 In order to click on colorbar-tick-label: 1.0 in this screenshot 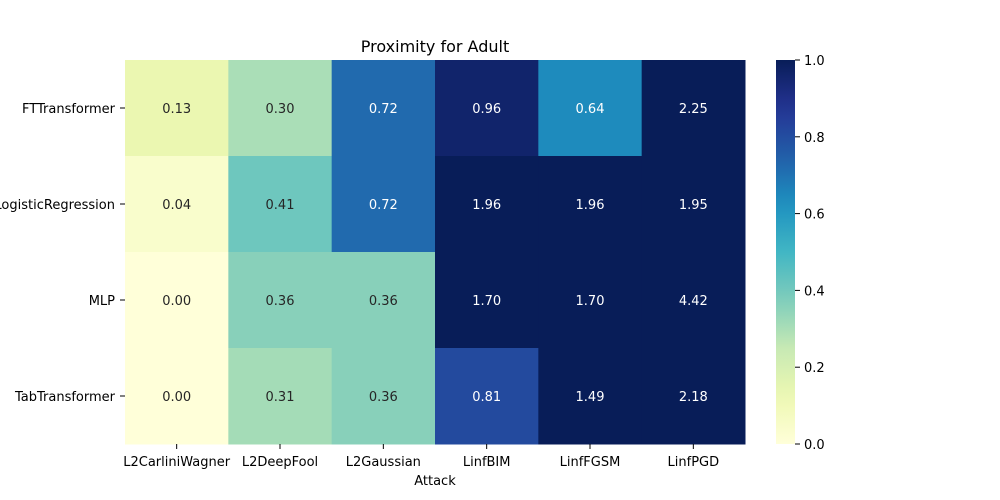, I will do `click(814, 61)`.